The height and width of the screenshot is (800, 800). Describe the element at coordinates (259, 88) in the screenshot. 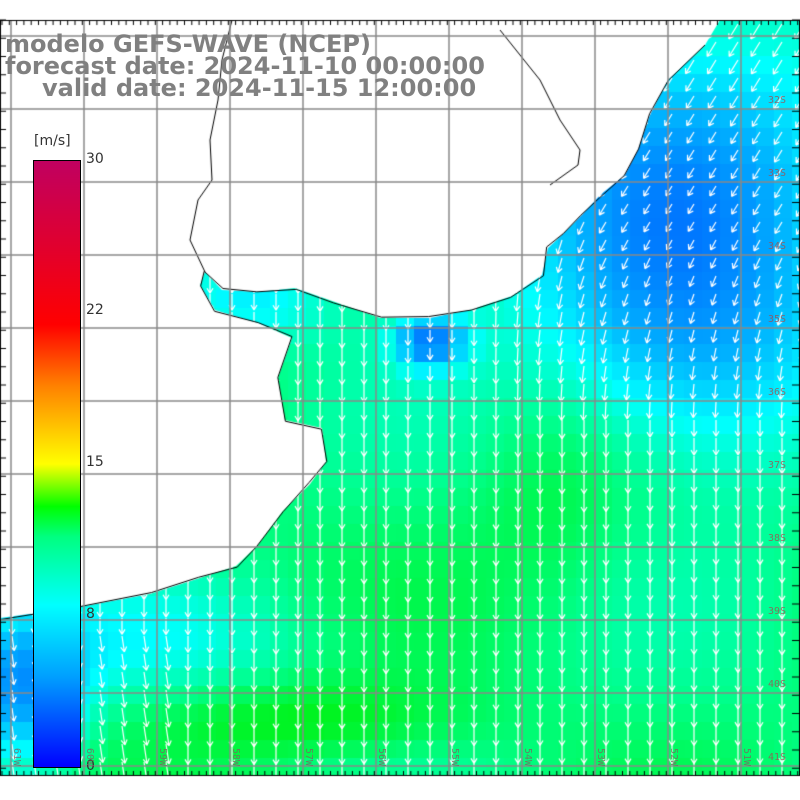

I see `valid-date: valid date: 2024-11-15 12:00:00` at that location.